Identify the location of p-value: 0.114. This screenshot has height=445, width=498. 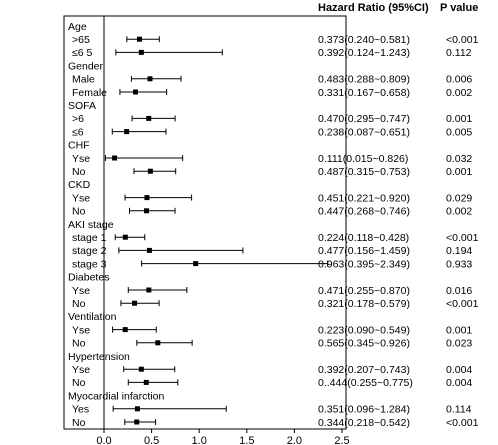
(459, 410).